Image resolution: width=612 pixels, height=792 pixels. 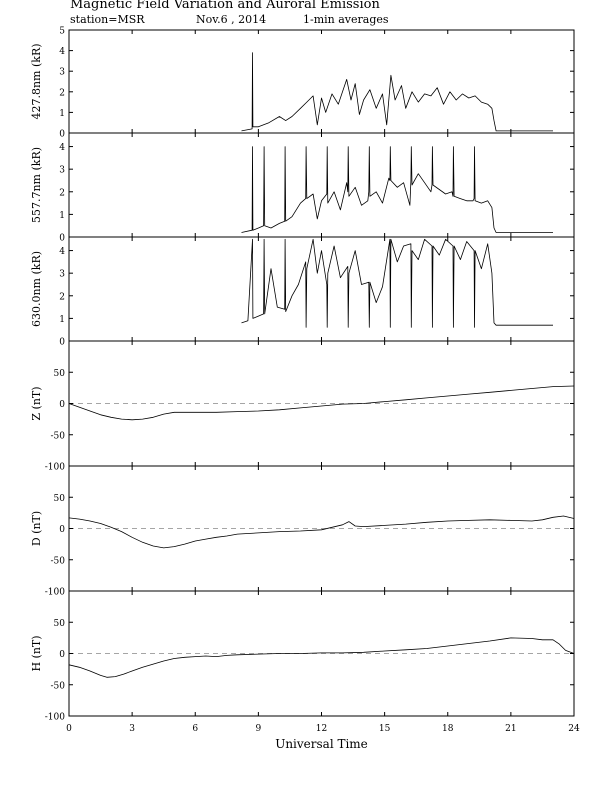 What do you see at coordinates (132, 729) in the screenshot?
I see `x-tick-label: 3` at bounding box center [132, 729].